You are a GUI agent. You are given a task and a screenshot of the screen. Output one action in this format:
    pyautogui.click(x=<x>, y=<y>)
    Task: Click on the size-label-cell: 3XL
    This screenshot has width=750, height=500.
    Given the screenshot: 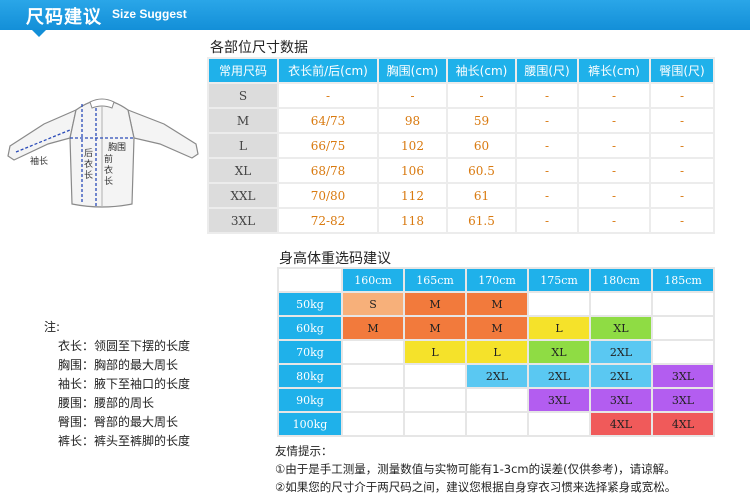 What is the action you would take?
    pyautogui.click(x=243, y=220)
    